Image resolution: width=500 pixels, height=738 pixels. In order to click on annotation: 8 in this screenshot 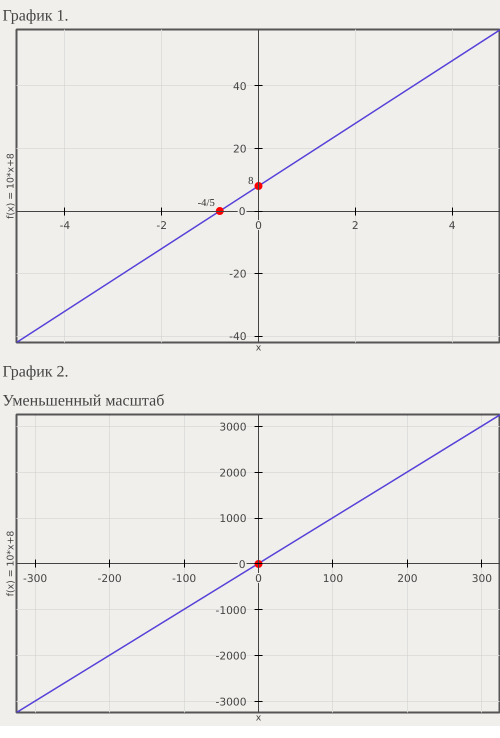, I will do `click(251, 181)`.